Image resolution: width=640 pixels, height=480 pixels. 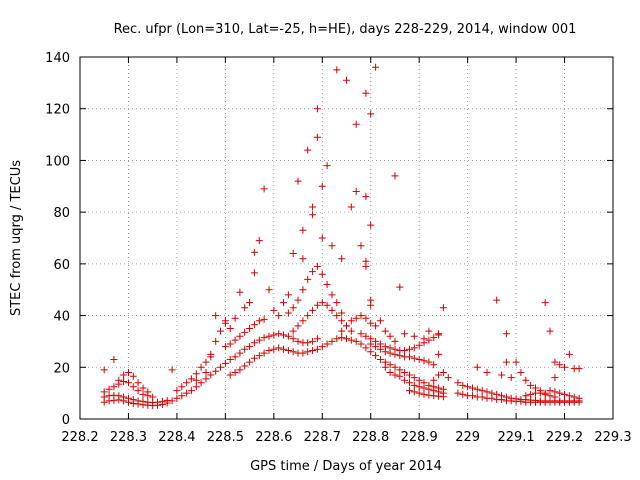 What do you see at coordinates (564, 437) in the screenshot?
I see `x-tick-label: 229.2` at bounding box center [564, 437].